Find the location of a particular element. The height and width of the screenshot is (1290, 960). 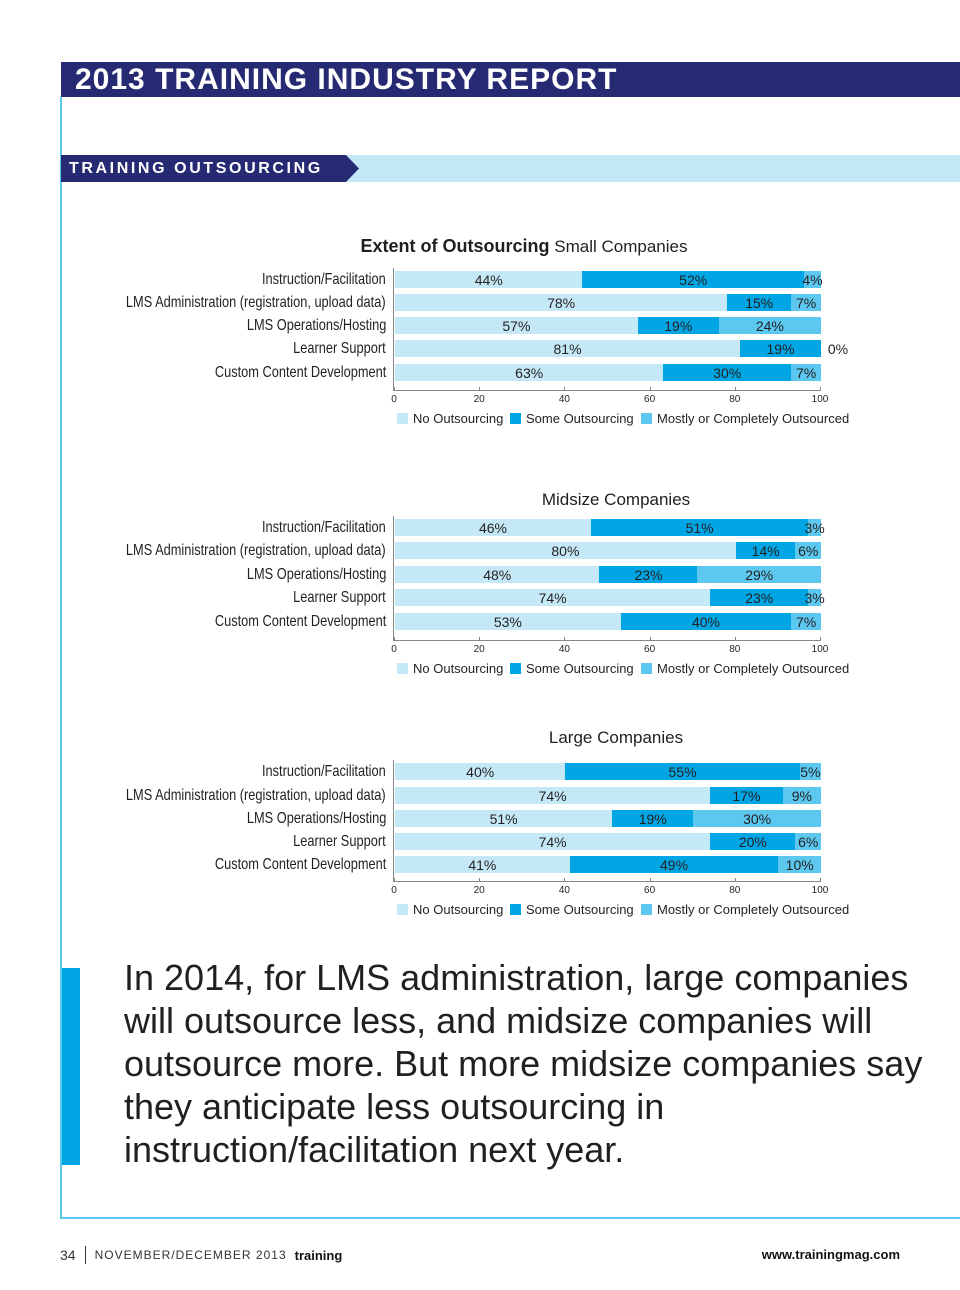

category-label: Learner Support is located at coordinates (339, 348).